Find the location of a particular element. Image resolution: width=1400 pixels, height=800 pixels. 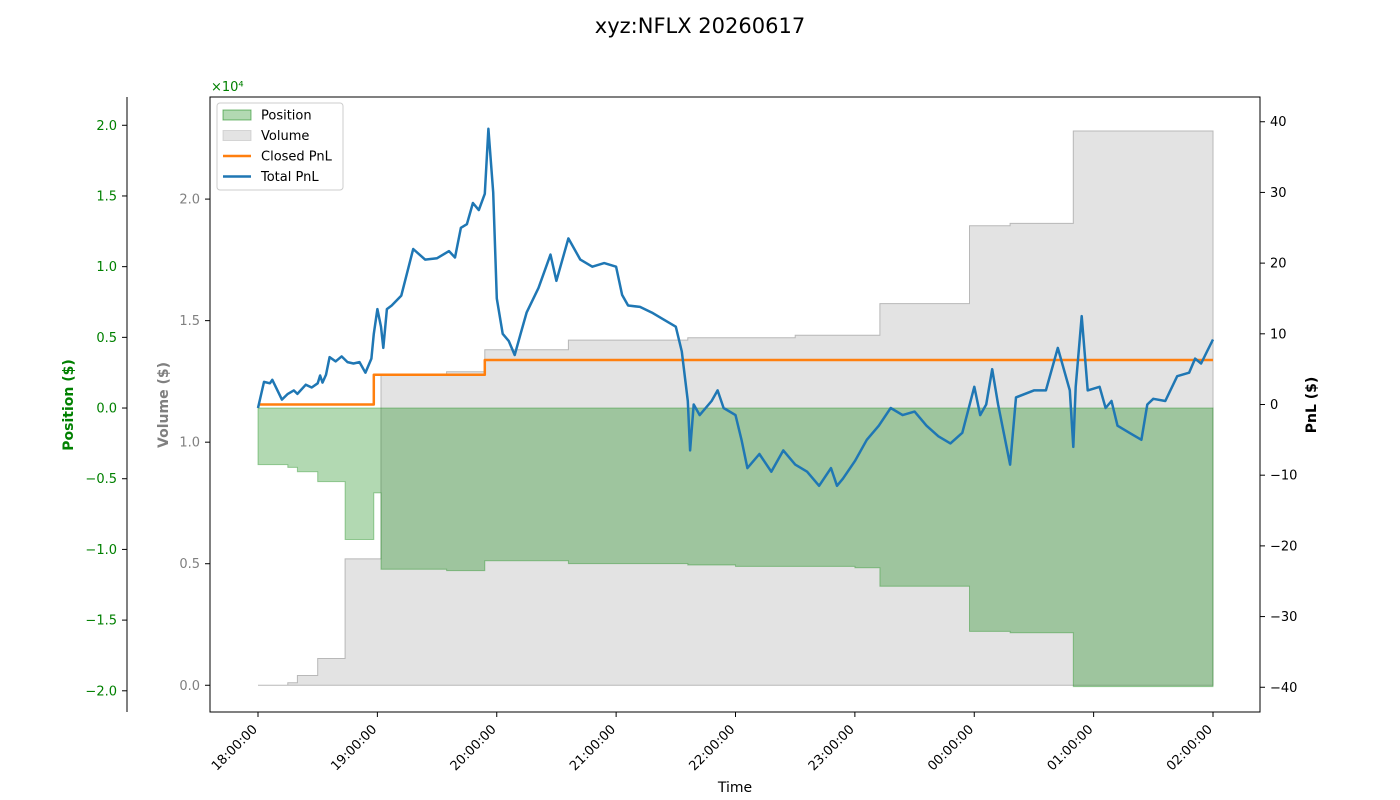

pnl-tick-label: 30 is located at coordinates (1278, 193).